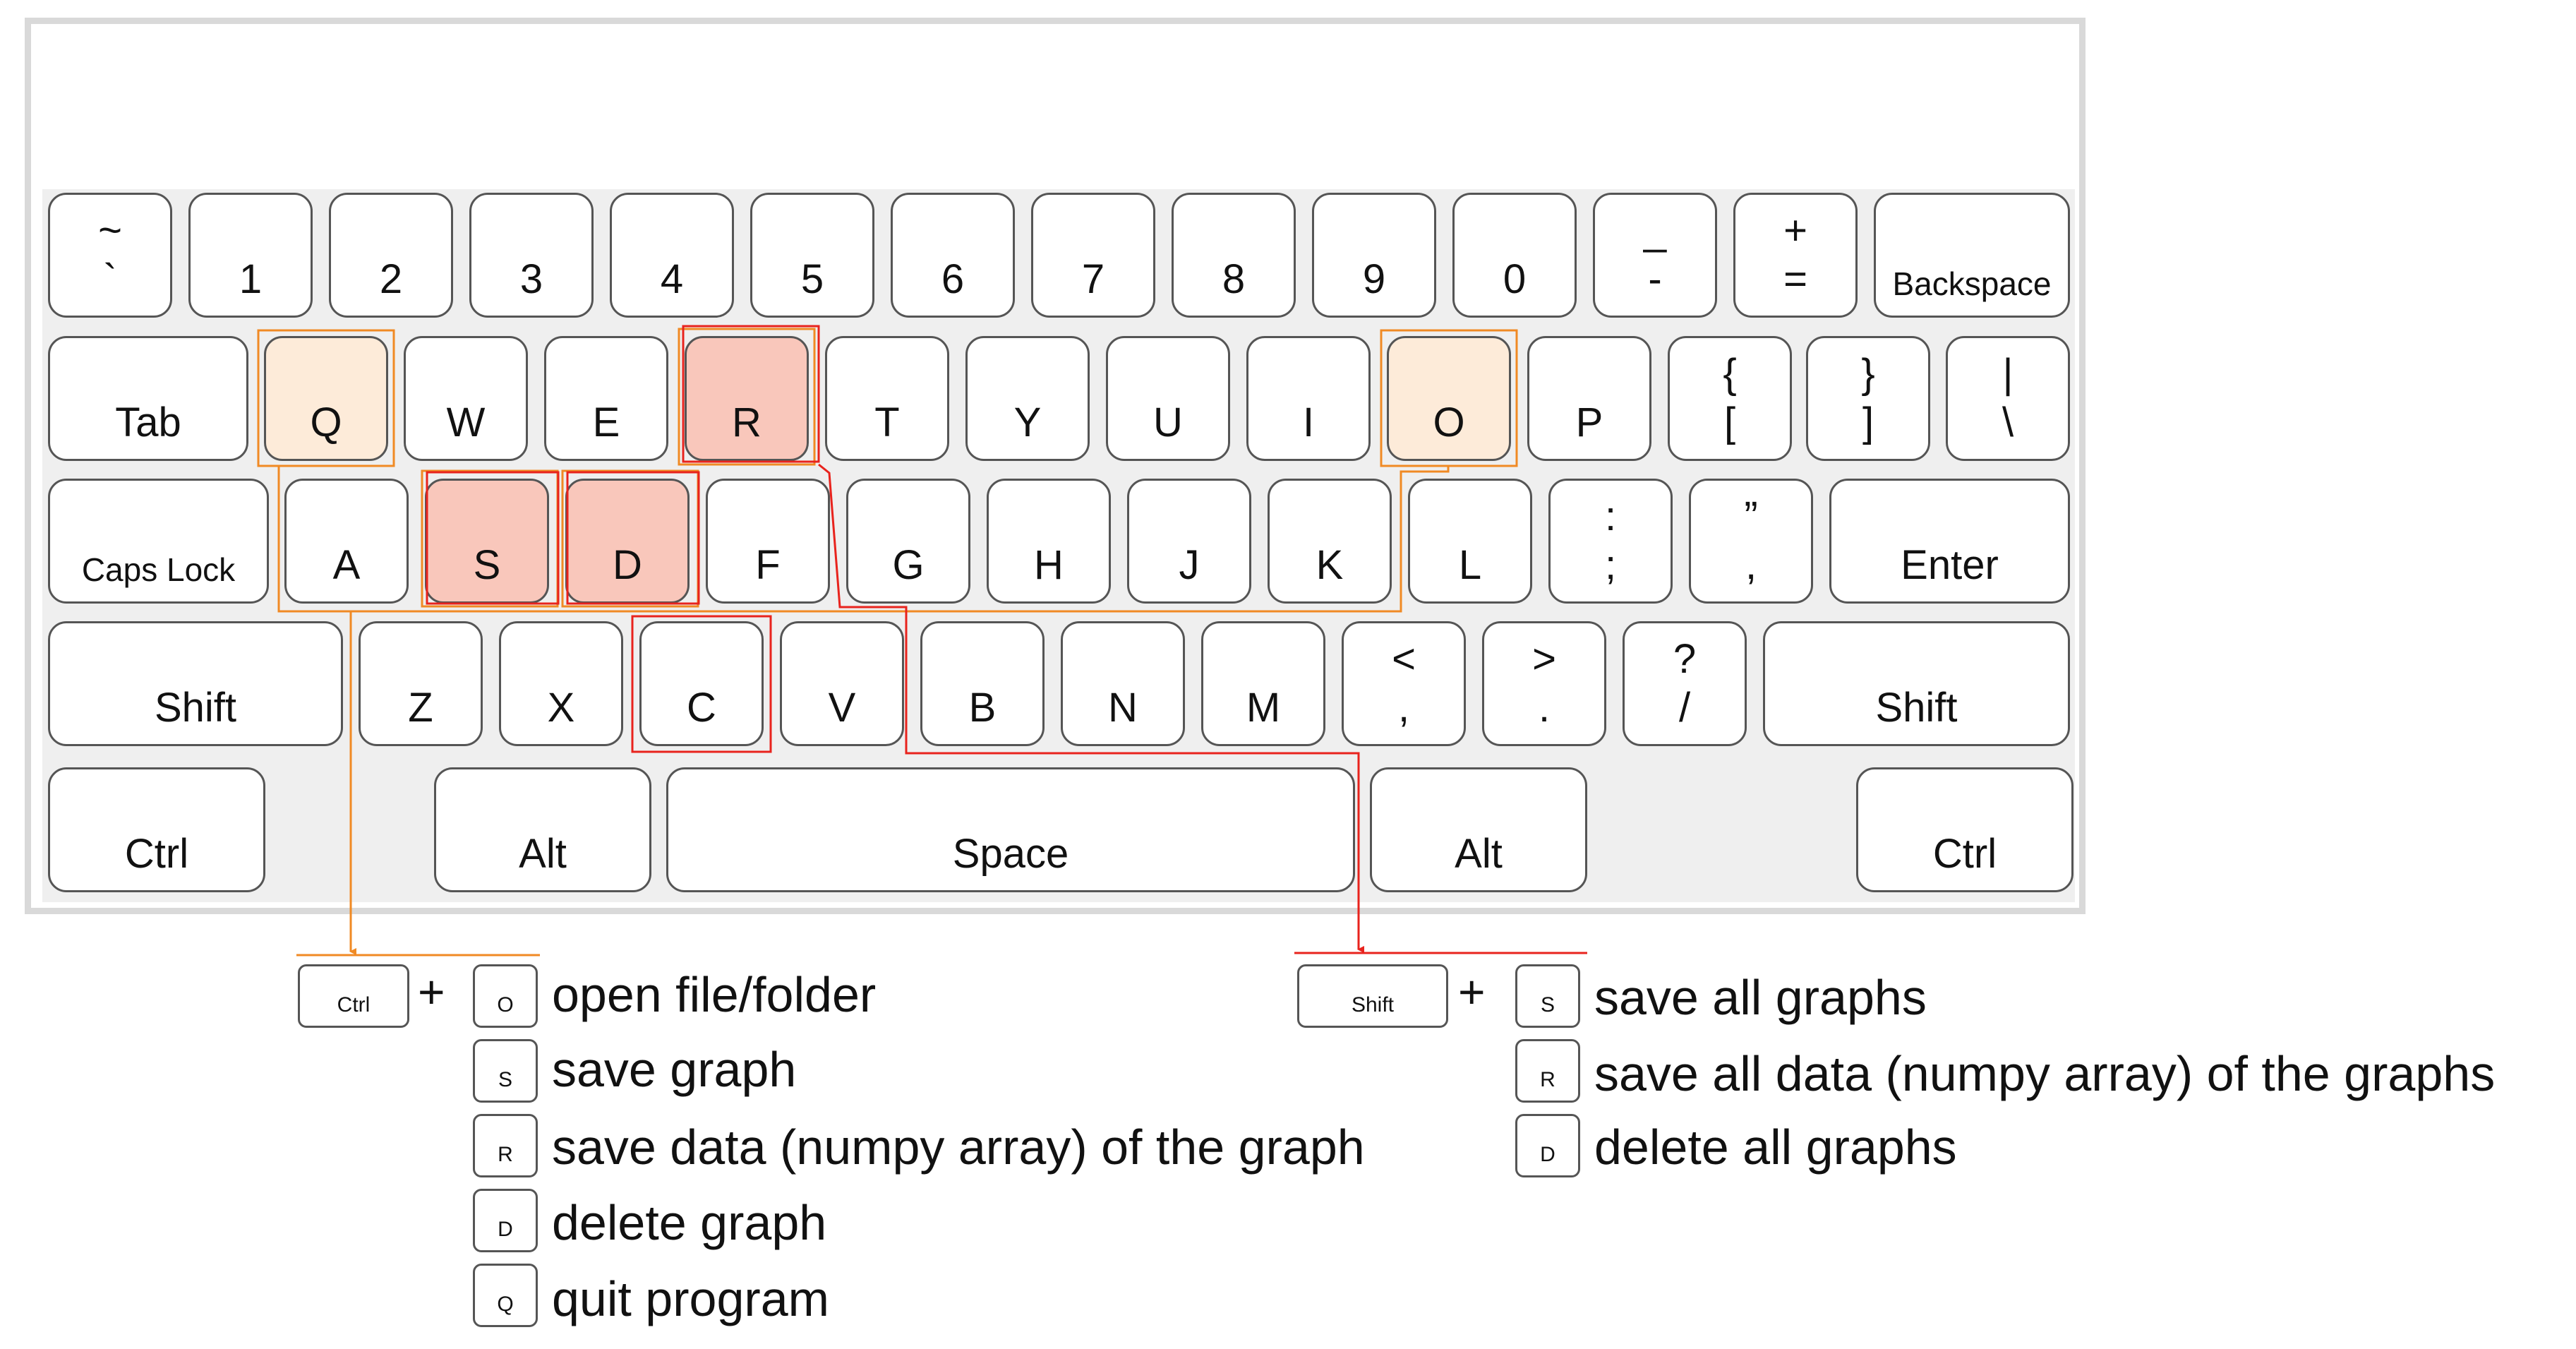 This screenshot has height=1349, width=2576. What do you see at coordinates (354, 1005) in the screenshot?
I see `legend-ctrl-key-label: Ctrl` at bounding box center [354, 1005].